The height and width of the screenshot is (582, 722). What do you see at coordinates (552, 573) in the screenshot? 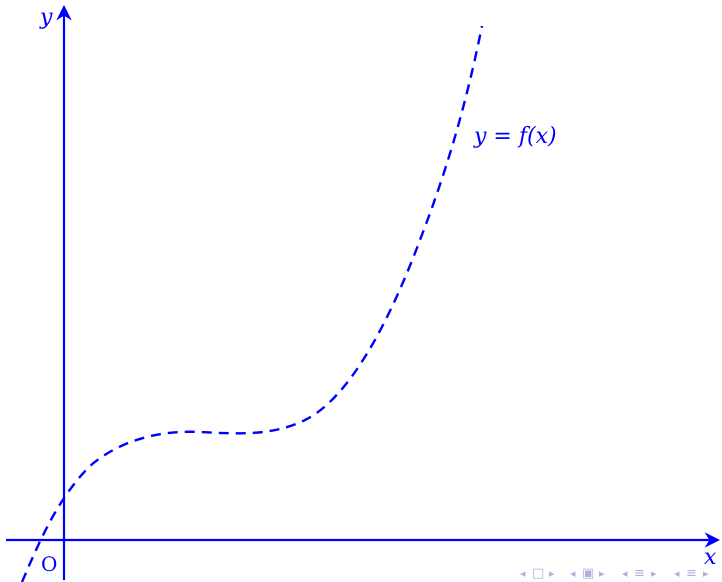
I see `nav-next-frame-arrow: ▸` at bounding box center [552, 573].